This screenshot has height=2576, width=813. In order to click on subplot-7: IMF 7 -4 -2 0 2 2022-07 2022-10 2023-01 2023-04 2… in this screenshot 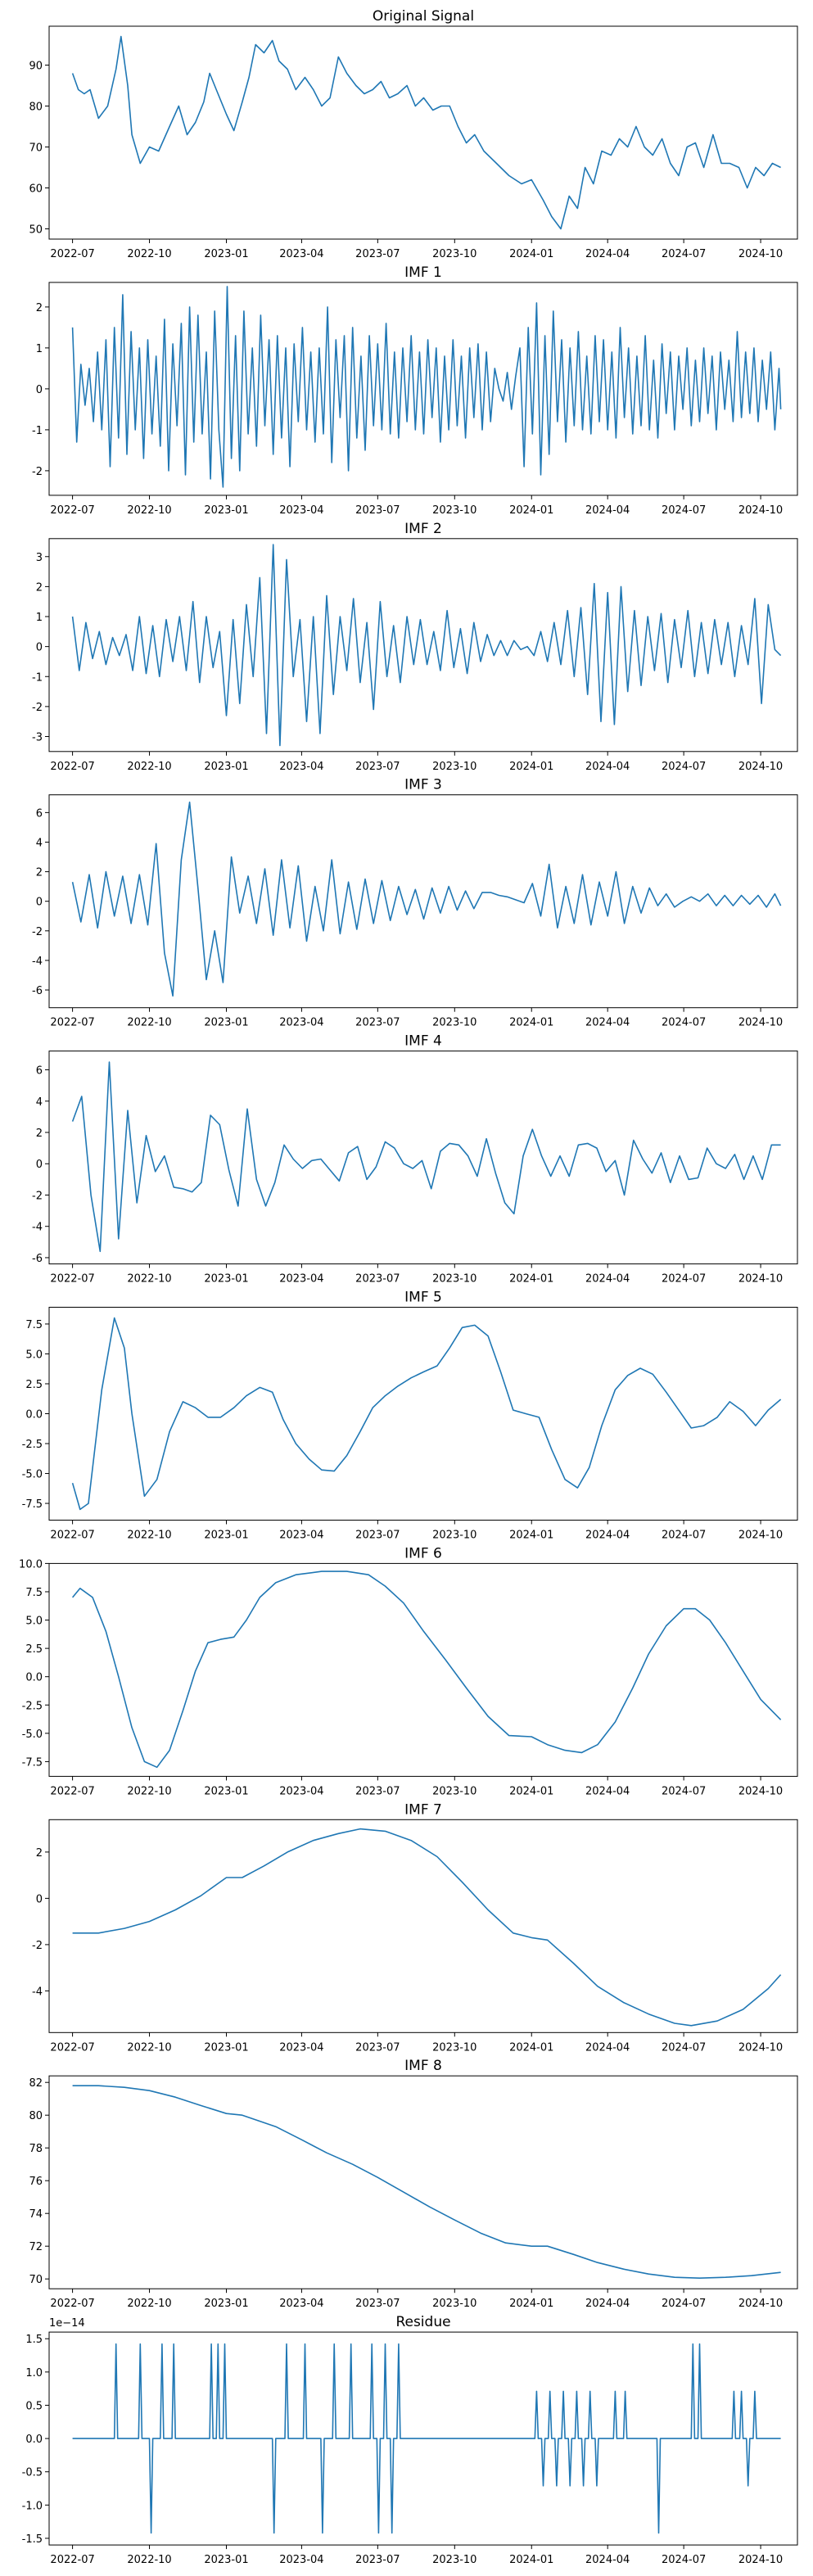, I will do `click(415, 1927)`.